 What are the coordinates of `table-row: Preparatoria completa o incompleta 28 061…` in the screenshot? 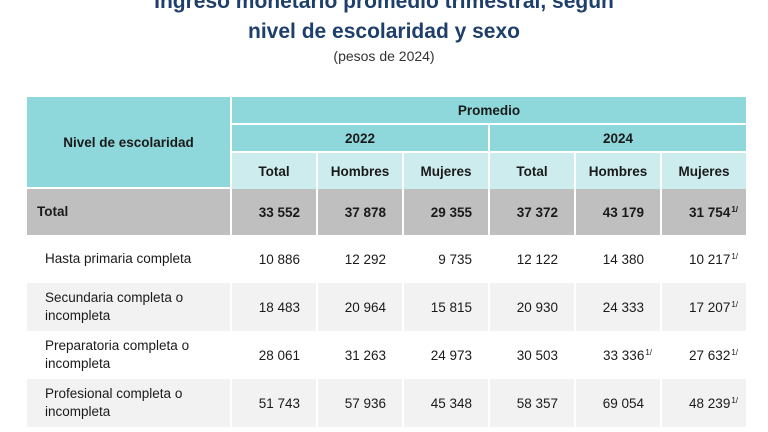 It's located at (386, 355).